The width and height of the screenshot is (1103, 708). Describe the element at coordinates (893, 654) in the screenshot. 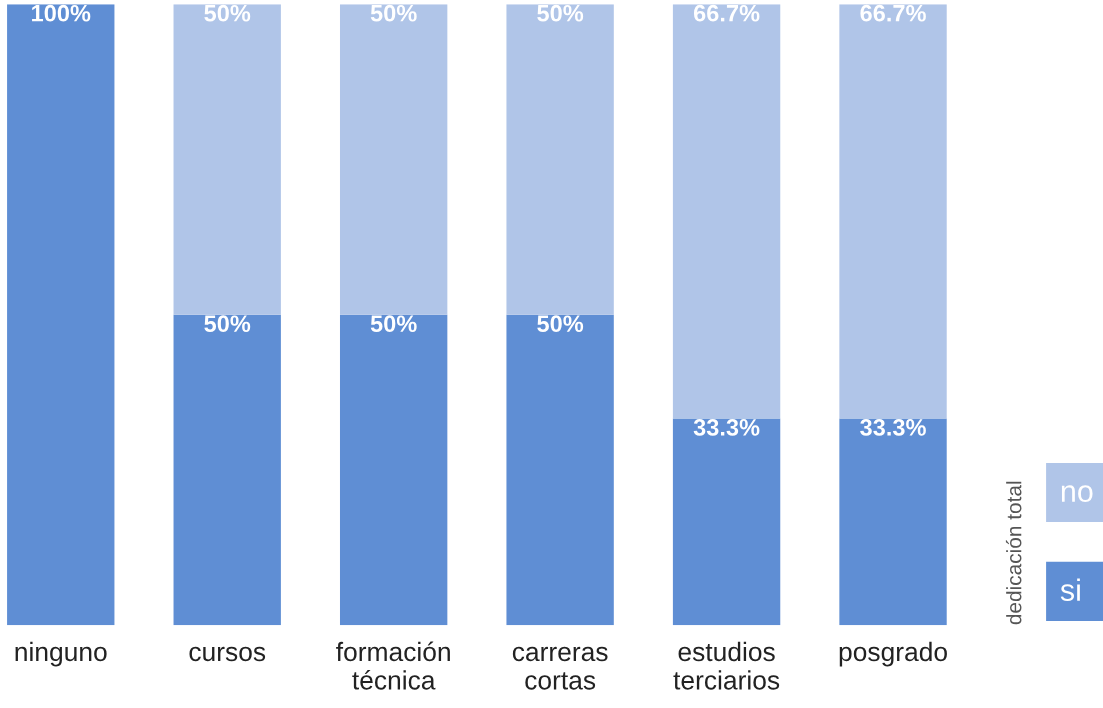

I see `x-tick-label: posgrado` at that location.